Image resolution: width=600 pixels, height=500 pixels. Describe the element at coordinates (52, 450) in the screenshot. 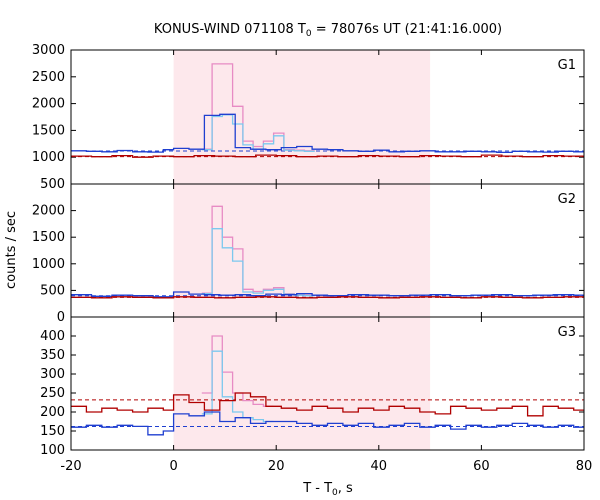

I see `y-tick-label: 100` at that location.